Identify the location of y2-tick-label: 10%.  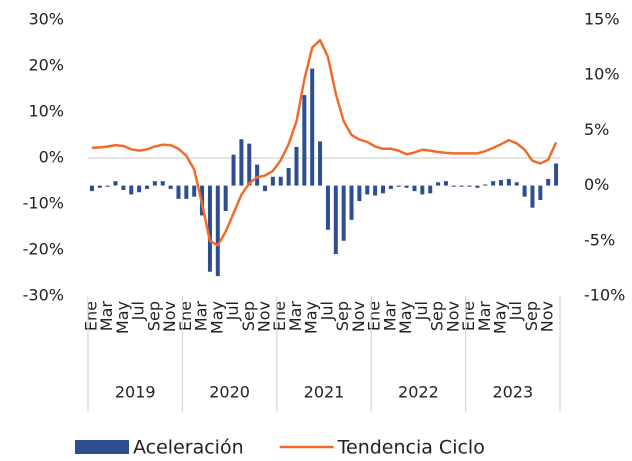
(602, 74).